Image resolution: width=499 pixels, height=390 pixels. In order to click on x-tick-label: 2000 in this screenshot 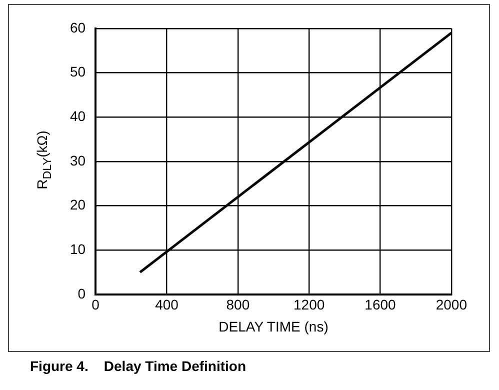, I will do `click(452, 304)`.